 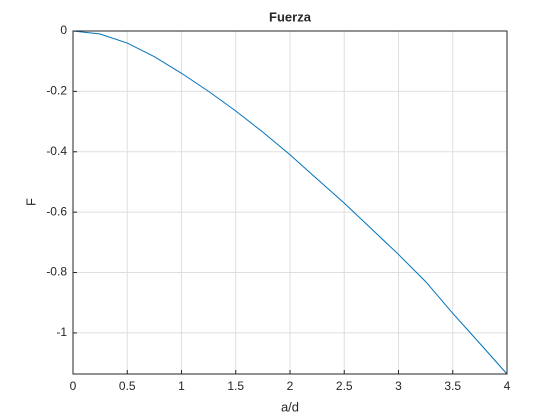 What do you see at coordinates (127, 386) in the screenshot?
I see `x-tick-label: 0.5` at bounding box center [127, 386].